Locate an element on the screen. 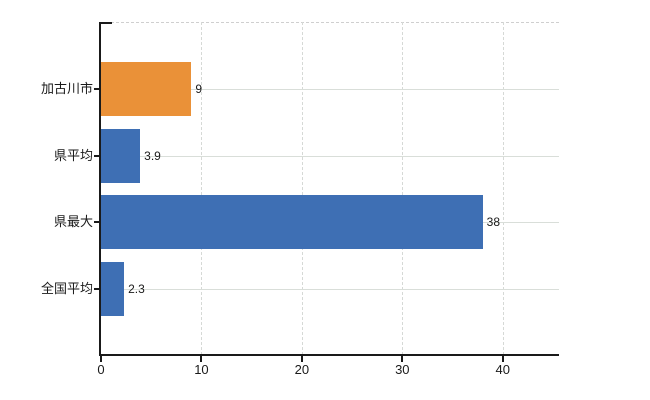 This screenshot has height=400, width=650. category-label: 全国平均 is located at coordinates (66, 288).